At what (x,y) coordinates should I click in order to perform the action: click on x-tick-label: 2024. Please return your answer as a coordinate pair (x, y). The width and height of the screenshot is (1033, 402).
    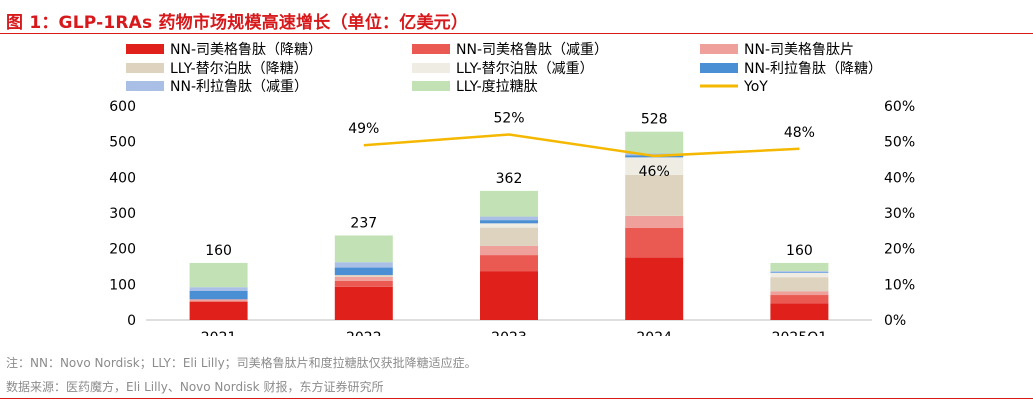
    Looking at the image, I should click on (654, 333).